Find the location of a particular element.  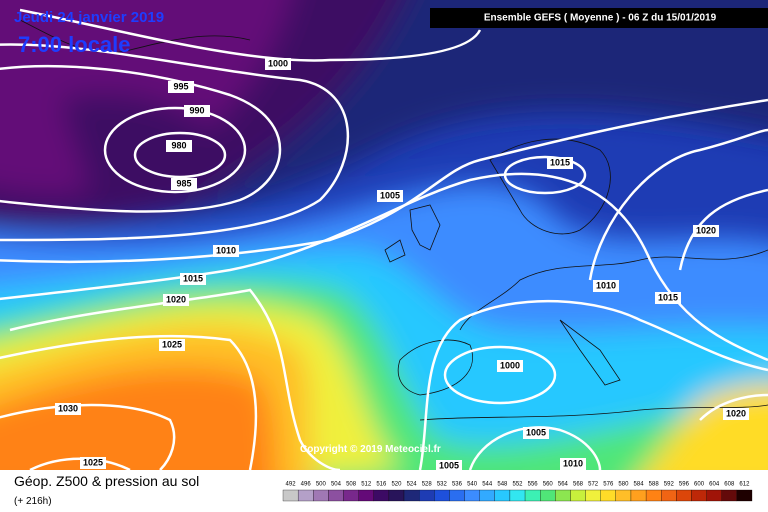

scale-label: 536 is located at coordinates (457, 485).